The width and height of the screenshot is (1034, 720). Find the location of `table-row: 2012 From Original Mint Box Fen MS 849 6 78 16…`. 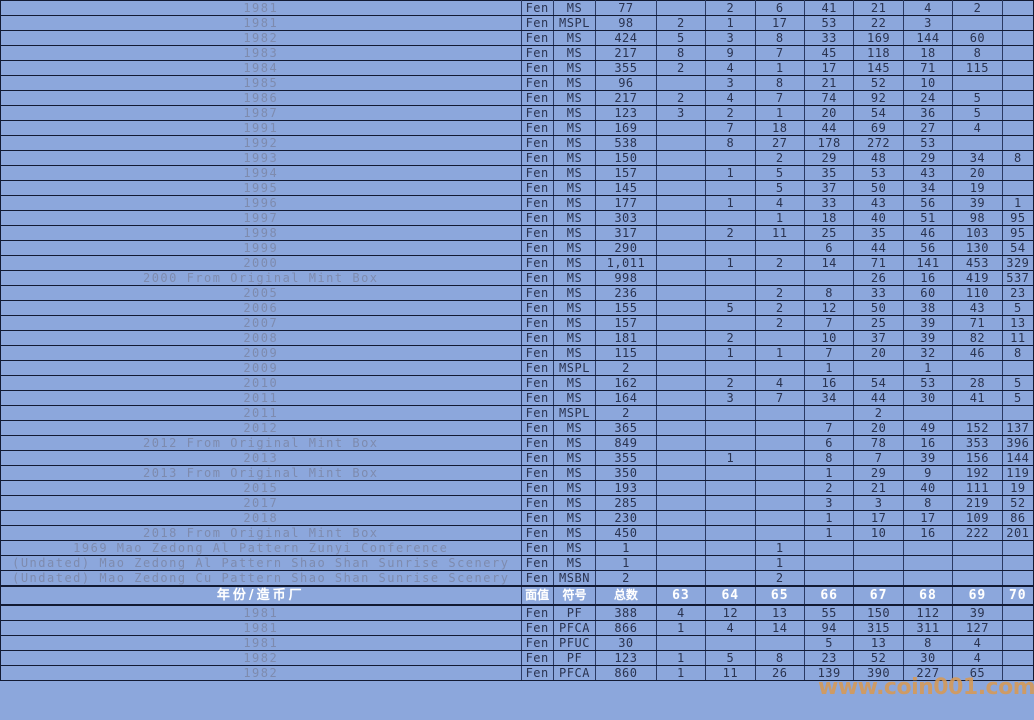

table-row: 2012 From Original Mint Box Fen MS 849 6 78 16… is located at coordinates (517, 443).